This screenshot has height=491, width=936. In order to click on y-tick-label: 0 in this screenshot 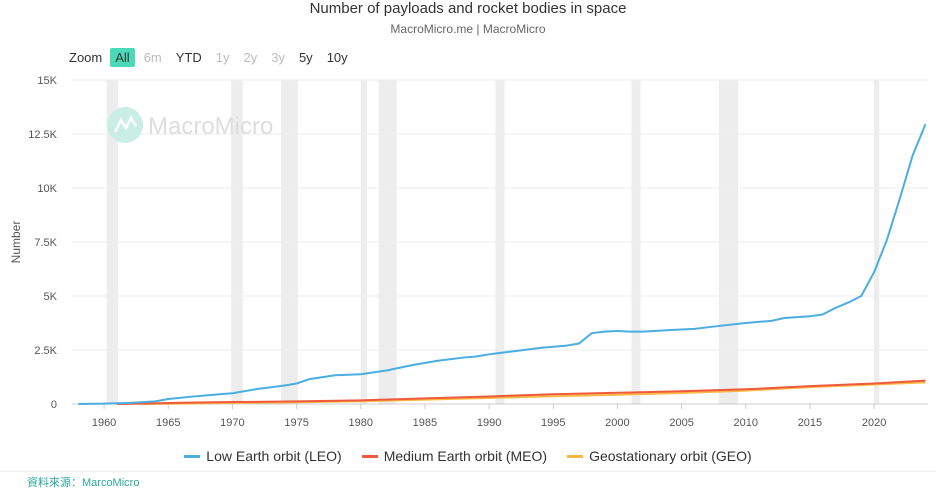, I will do `click(54, 405)`.